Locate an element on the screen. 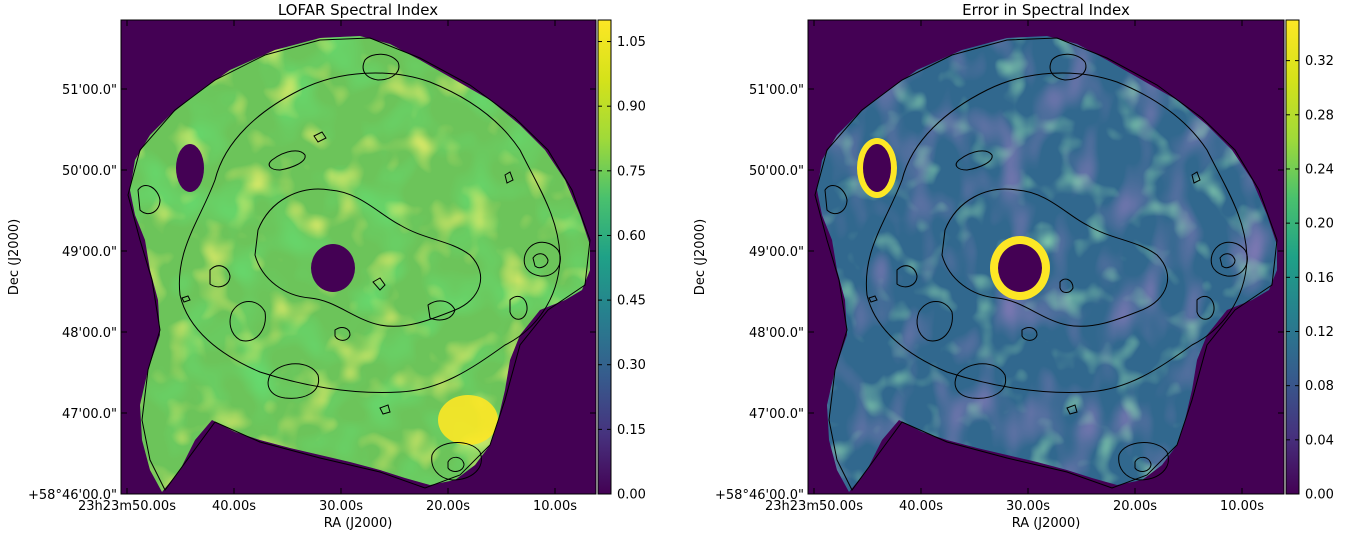 The image size is (1357, 534). left-y-tick-label: 48'00.0" is located at coordinates (89, 333).